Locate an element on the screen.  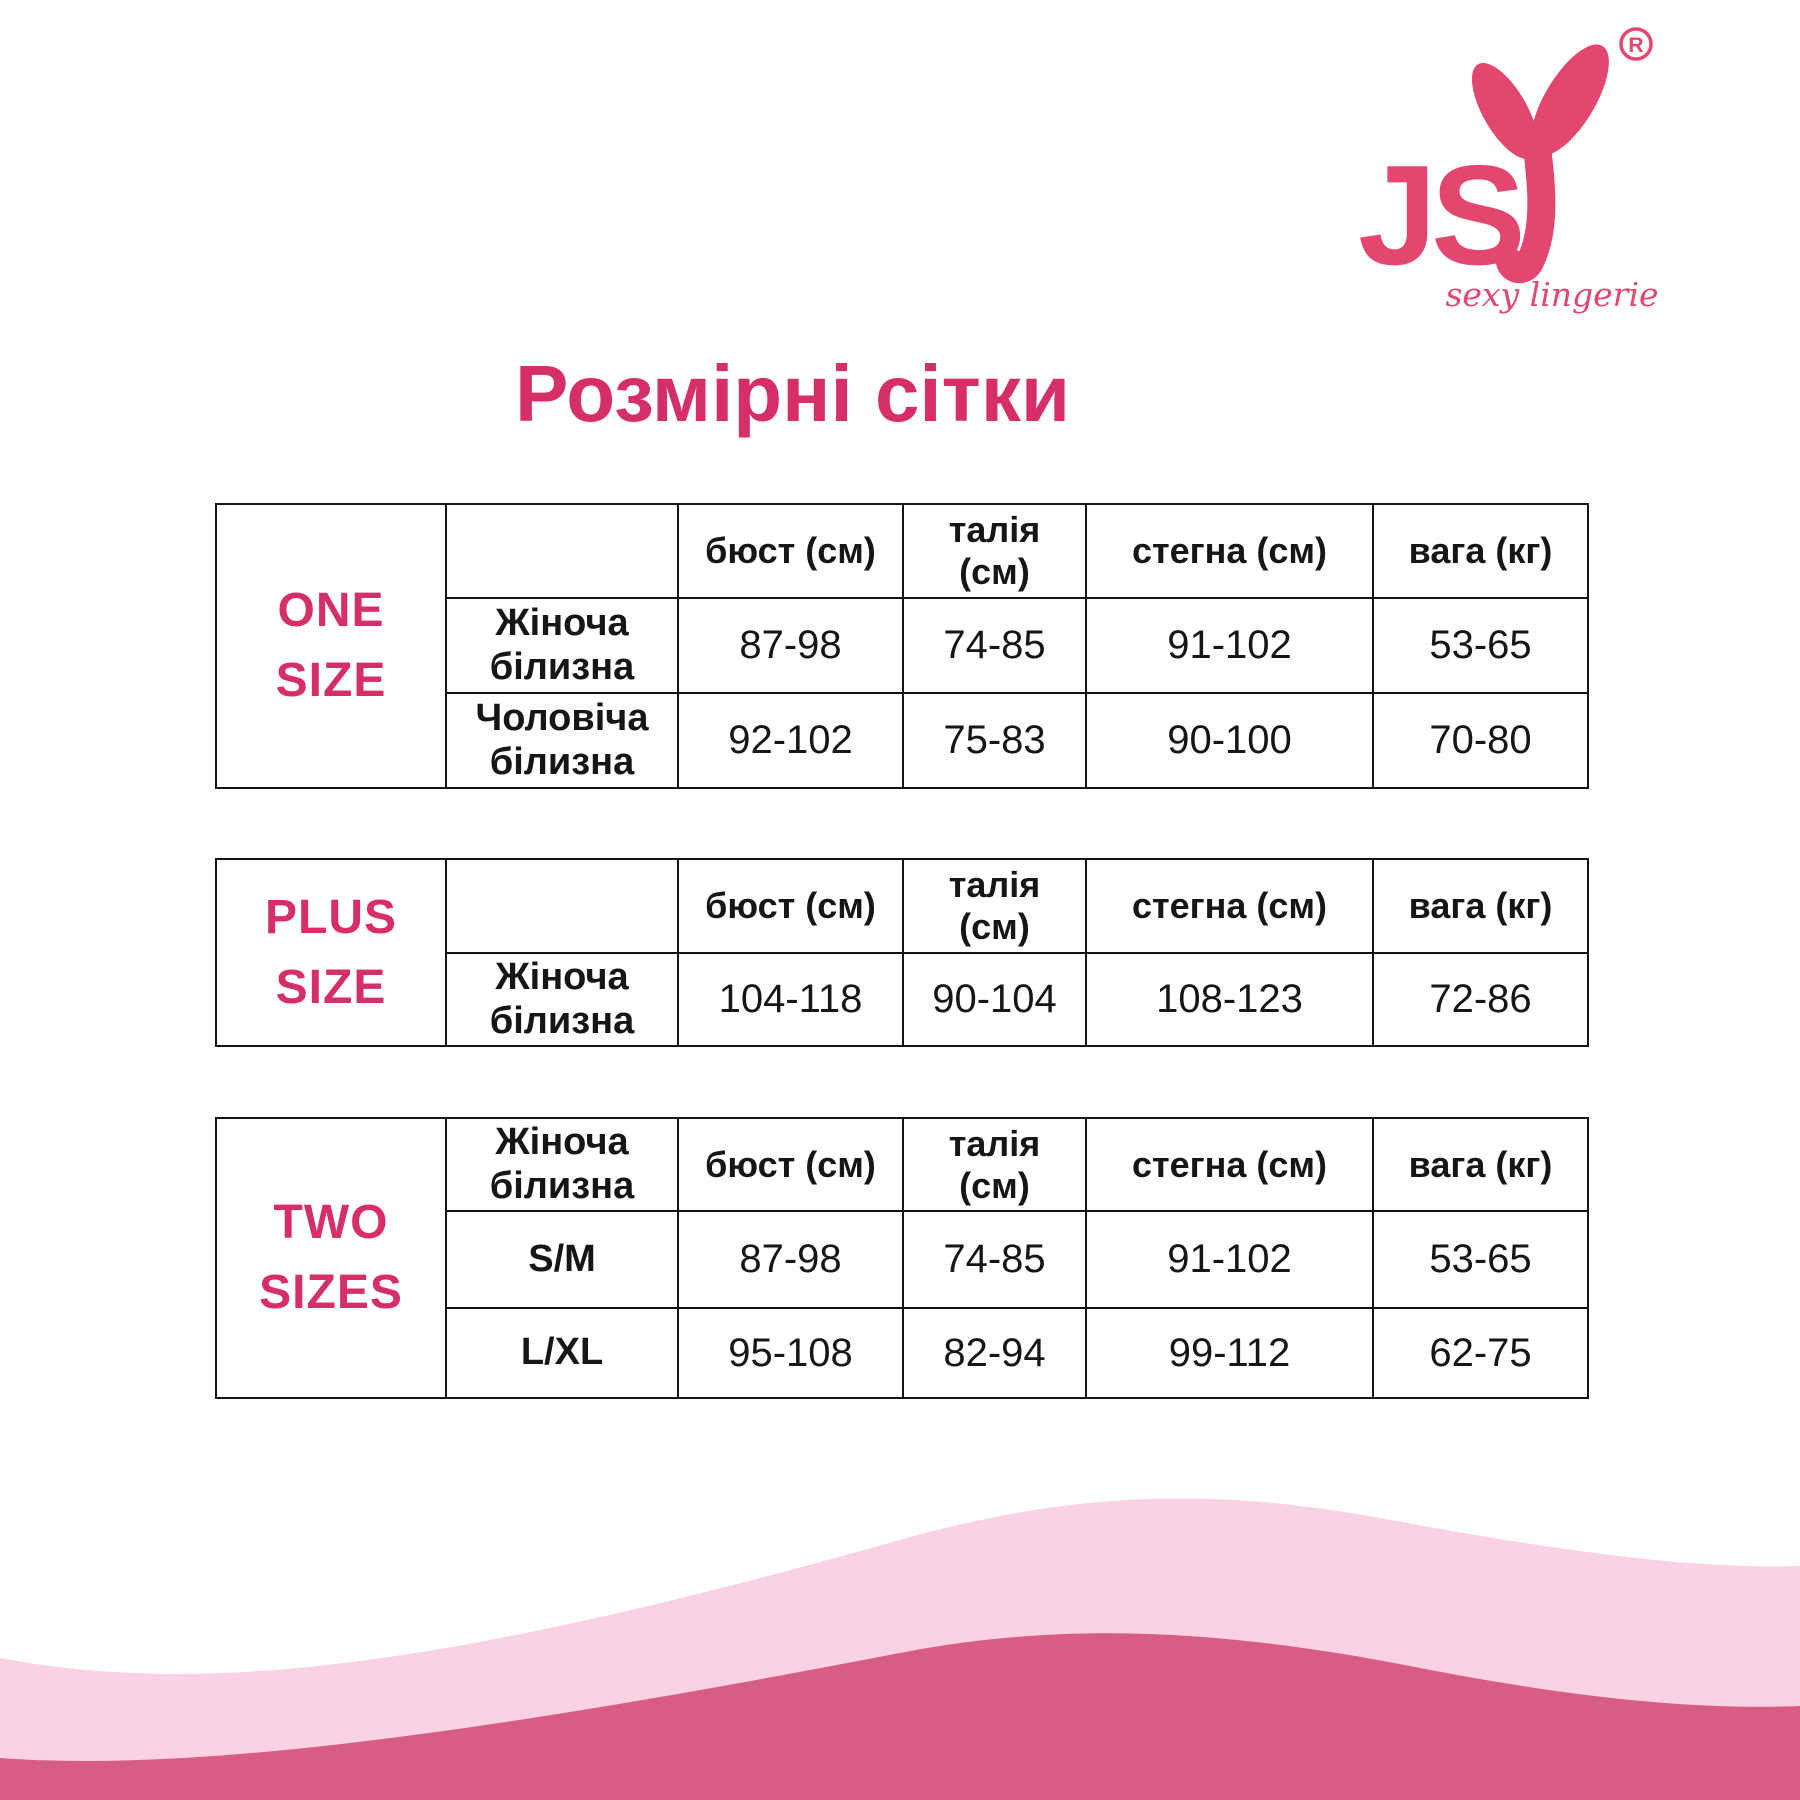
jsy-logo: JS R sexy lingerie is located at coordinates (1508, 170).